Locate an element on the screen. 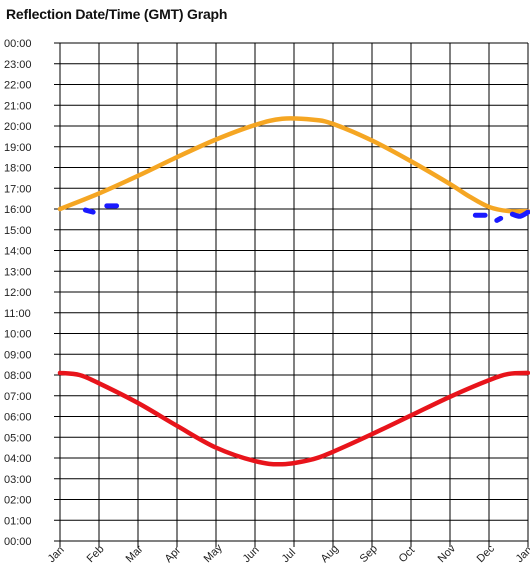 Image resolution: width=530 pixels, height=576 pixels. y-tick-label: 17:00 is located at coordinates (18, 189).